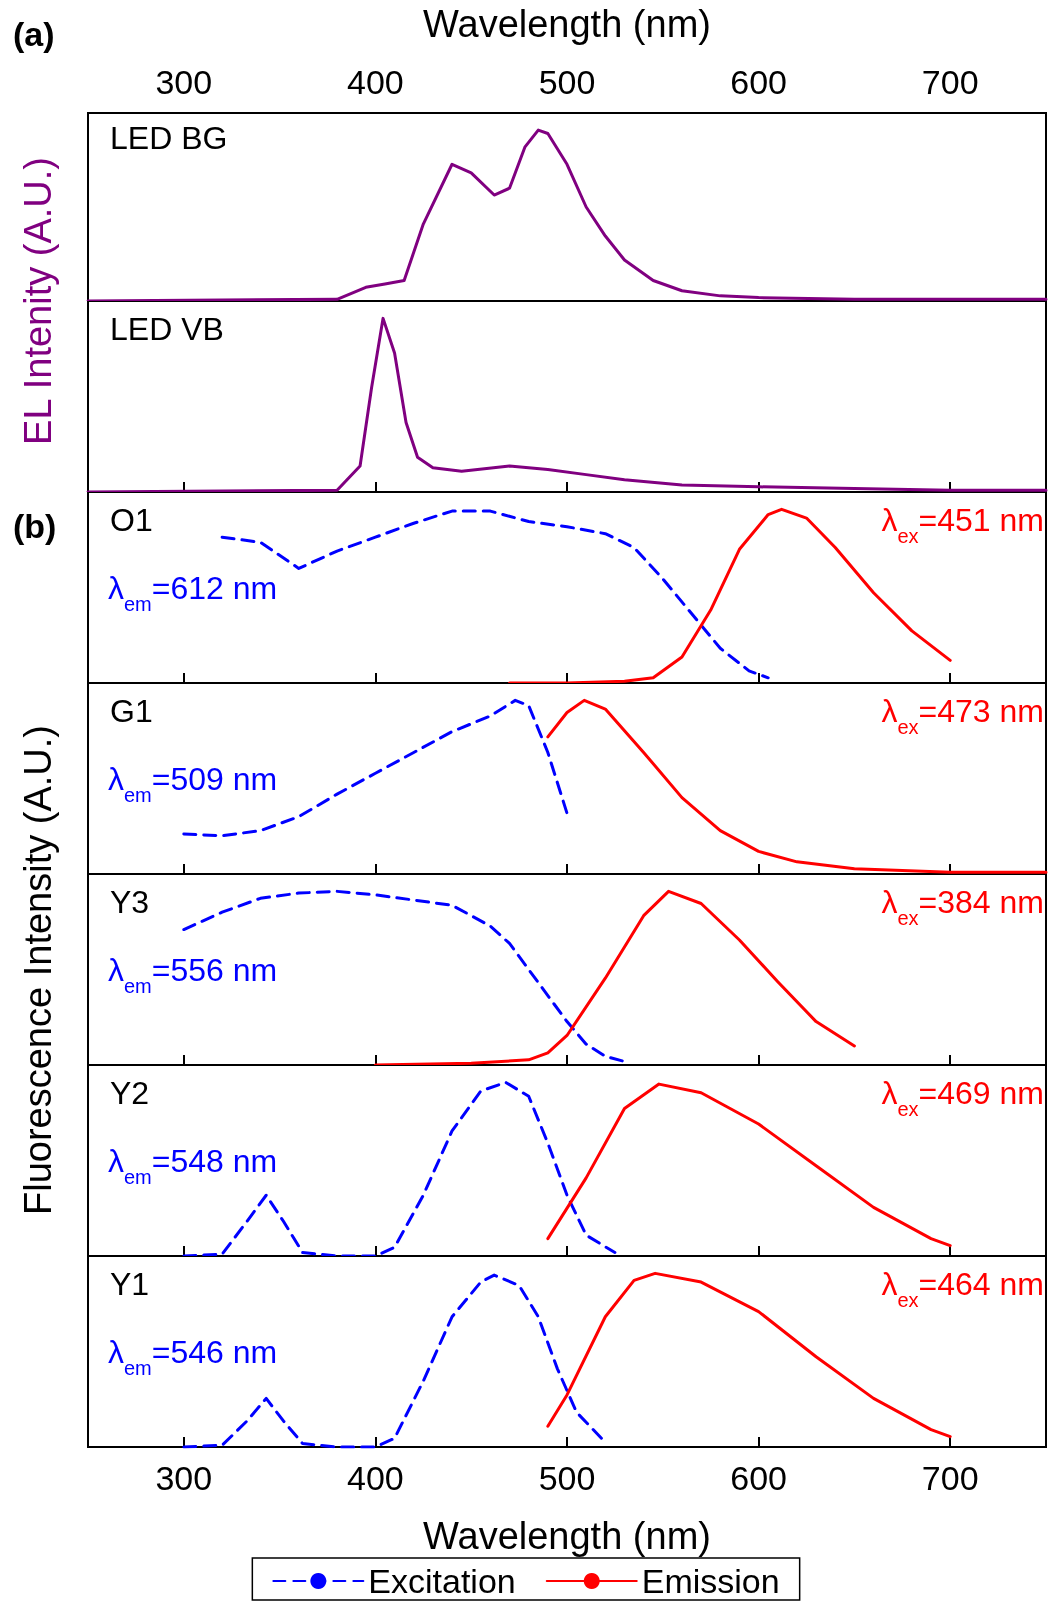  I want to click on annotation: Y3, so click(130, 902).